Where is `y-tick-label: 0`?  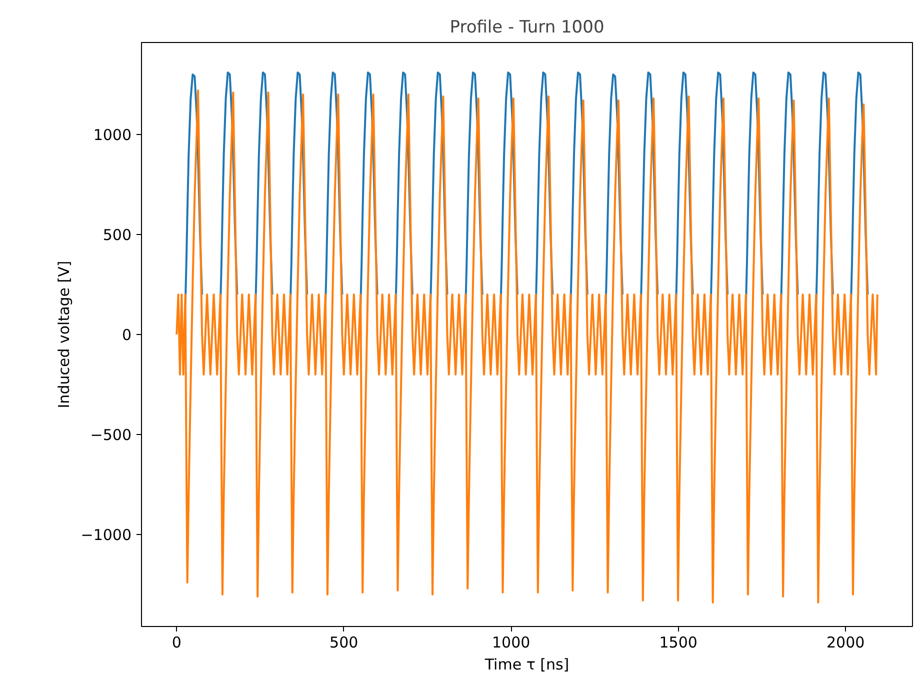 y-tick-label: 0 is located at coordinates (127, 335).